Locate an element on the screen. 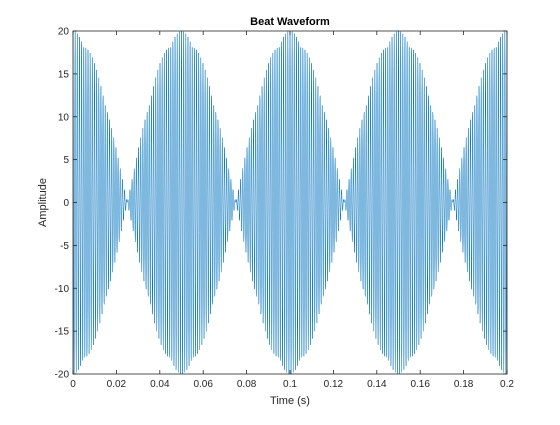  x-tick-label-0: 0 is located at coordinates (73, 384).